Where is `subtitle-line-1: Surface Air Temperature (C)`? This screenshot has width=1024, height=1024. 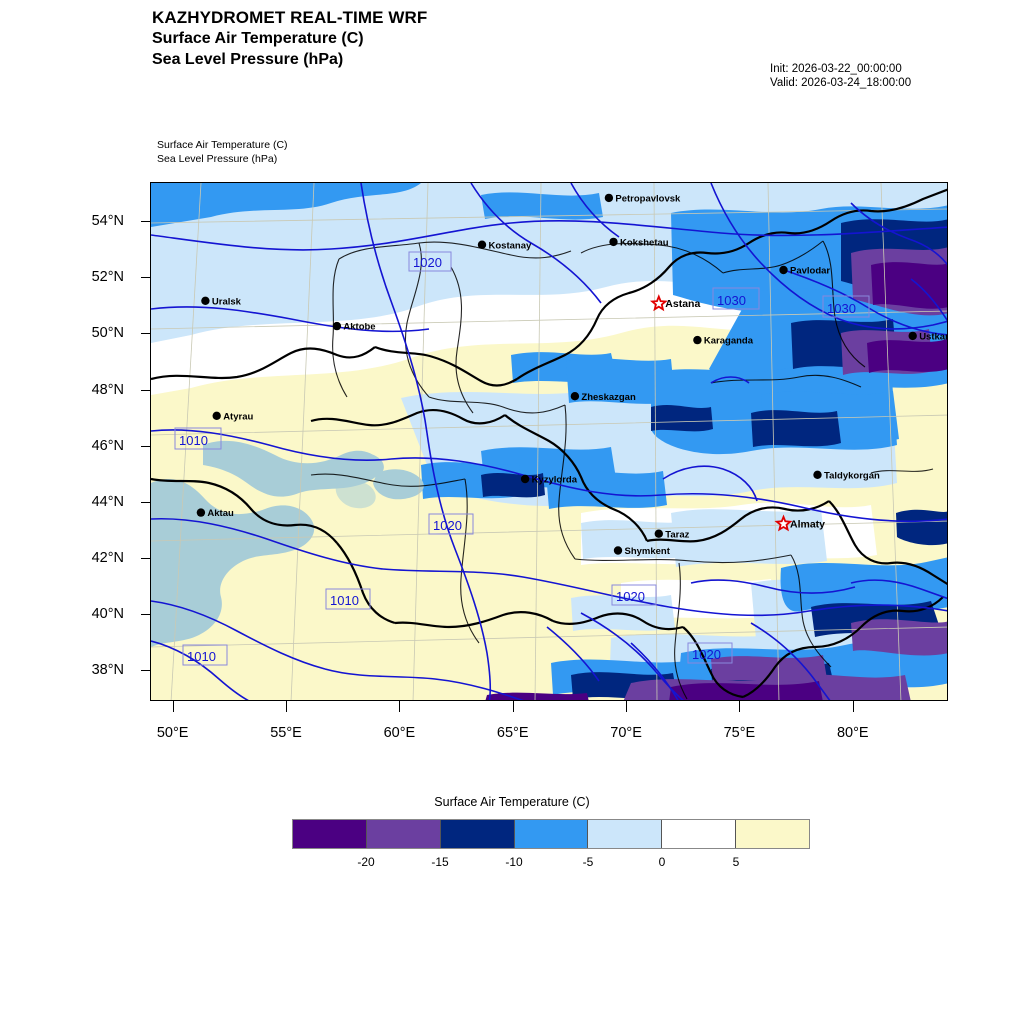
subtitle-line-1: Surface Air Temperature (C) is located at coordinates (258, 38).